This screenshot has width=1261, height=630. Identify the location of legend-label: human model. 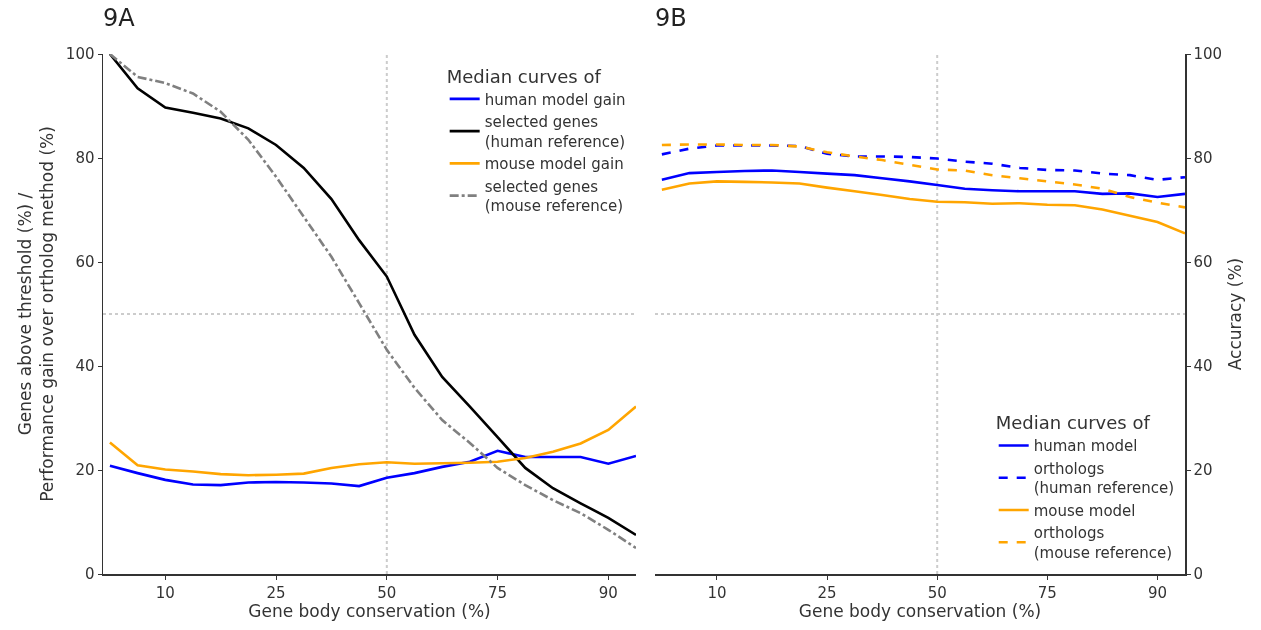
(1085, 446).